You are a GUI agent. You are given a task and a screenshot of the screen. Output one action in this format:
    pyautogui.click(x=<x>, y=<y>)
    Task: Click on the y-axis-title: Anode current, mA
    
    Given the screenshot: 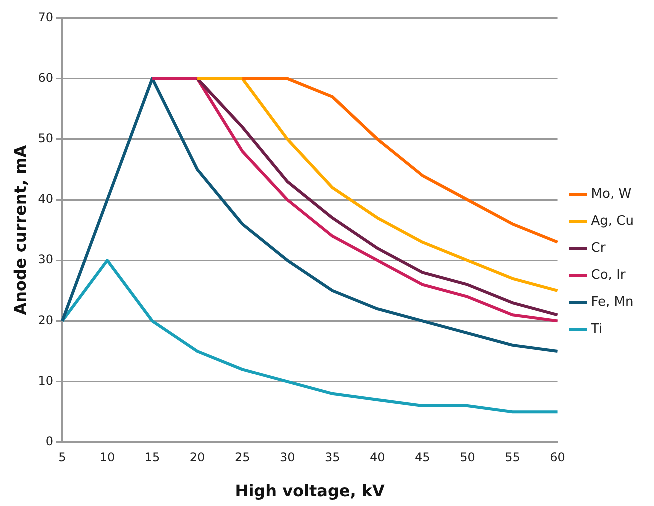 What is the action you would take?
    pyautogui.click(x=20, y=230)
    